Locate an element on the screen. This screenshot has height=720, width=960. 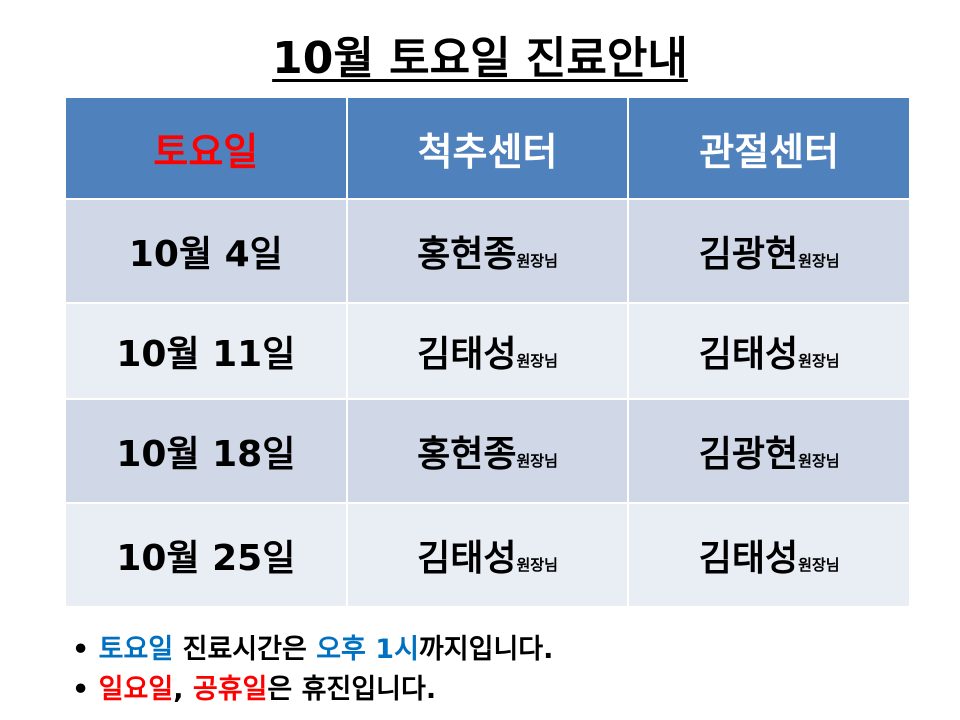
note-hours: • 토요일 진료시간은 오후 1시까지입니다. is located at coordinates (313, 649).